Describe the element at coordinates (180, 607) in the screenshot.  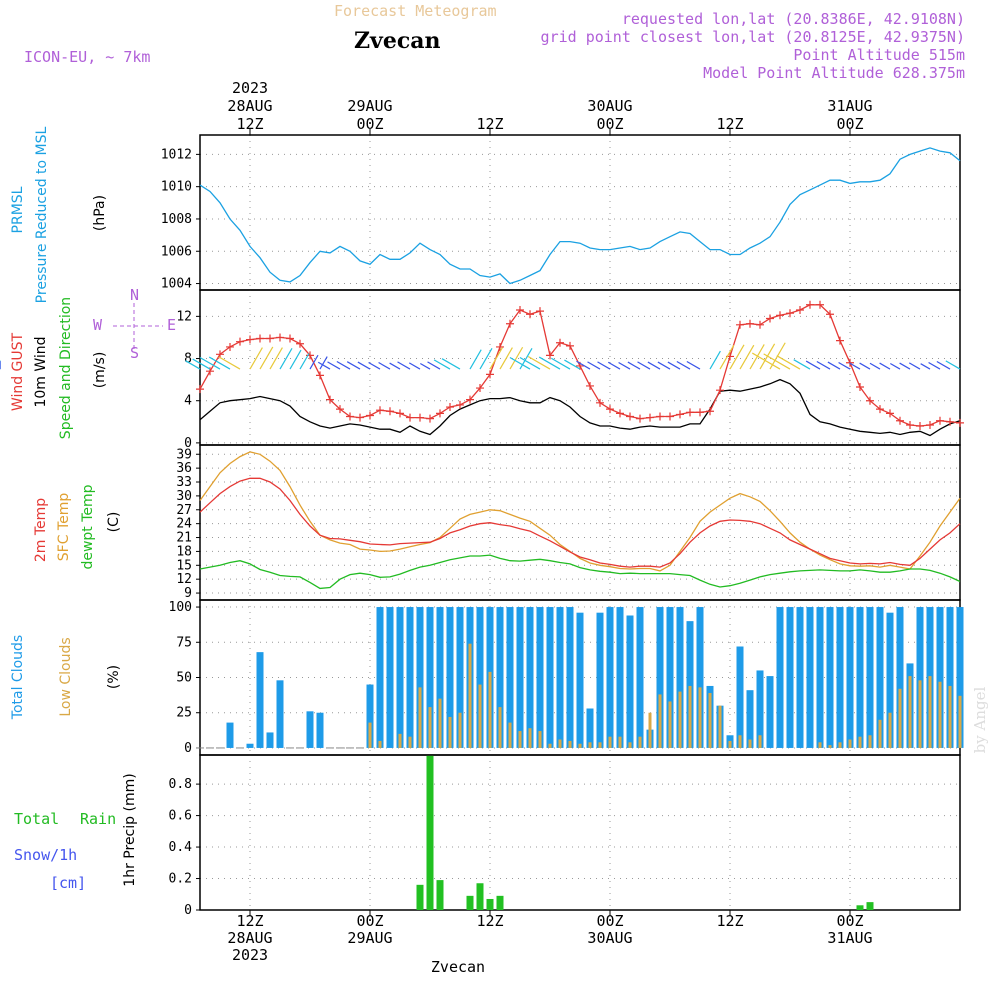
I see `y-tick-label: 100` at that location.